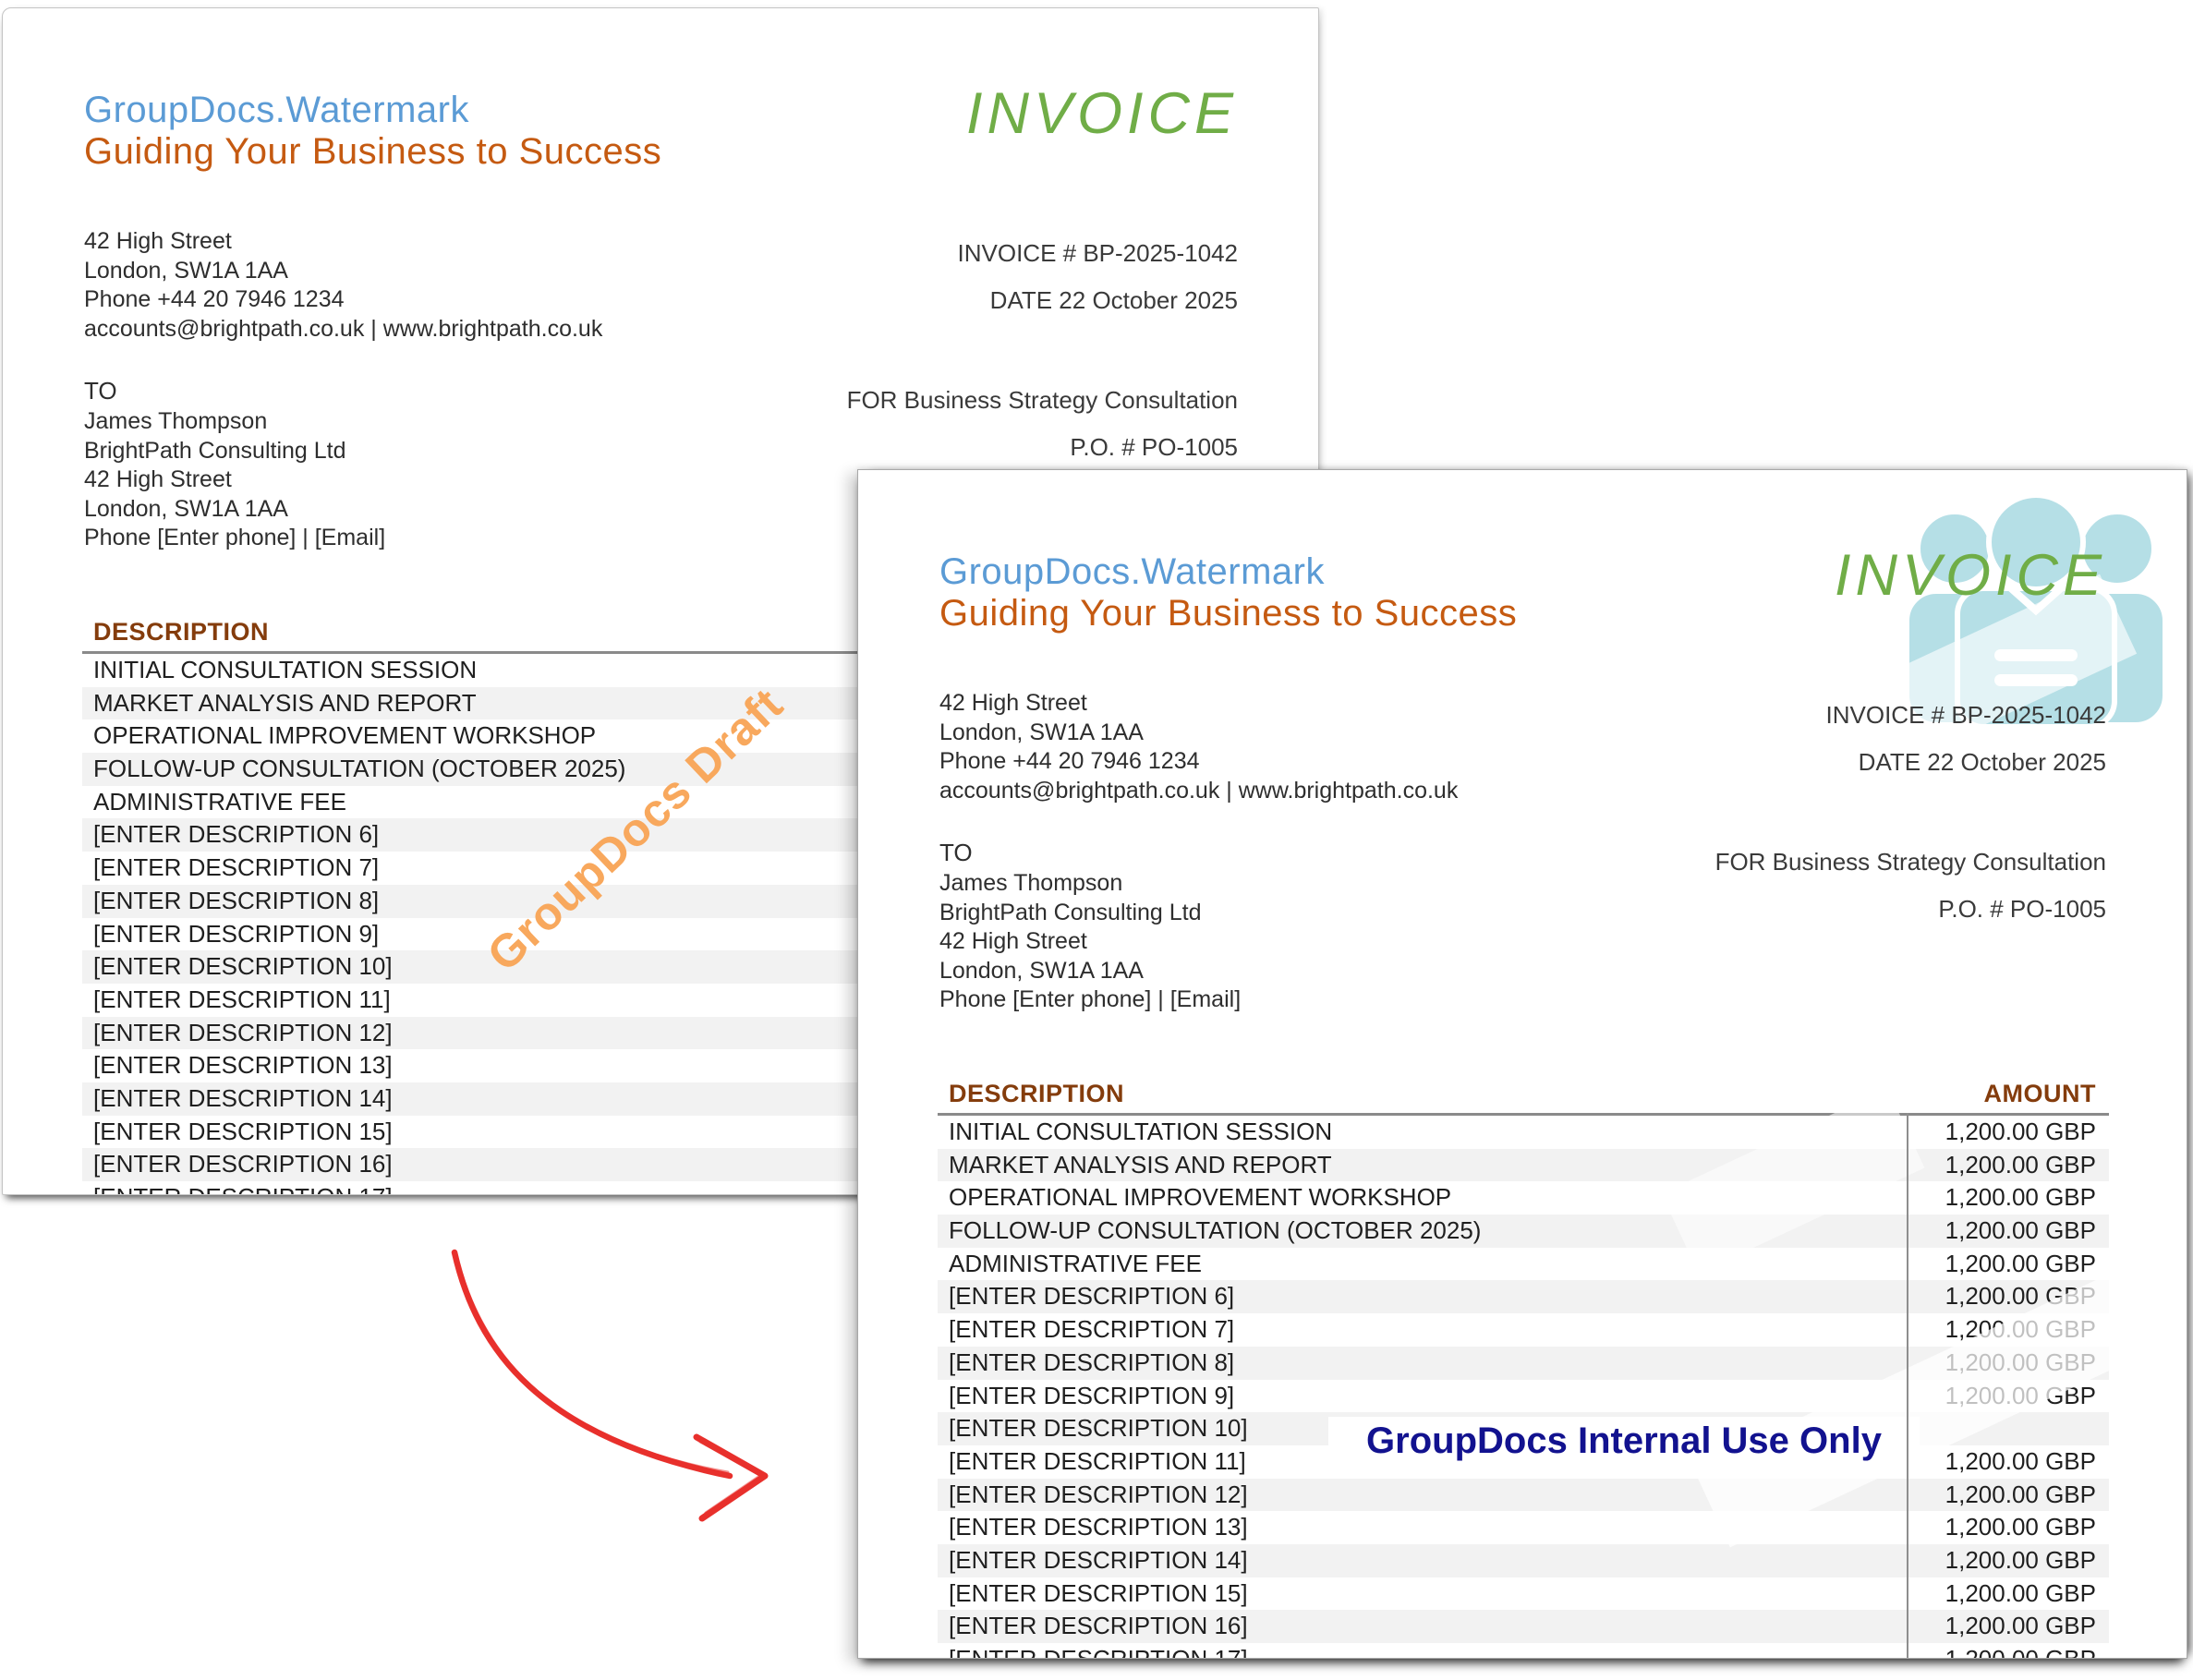 The height and width of the screenshot is (1680, 2193). Describe the element at coordinates (1523, 1363) in the screenshot. I see `table-row: [ENTER DESCRIPTION 8] 1,200.00 GBP` at that location.